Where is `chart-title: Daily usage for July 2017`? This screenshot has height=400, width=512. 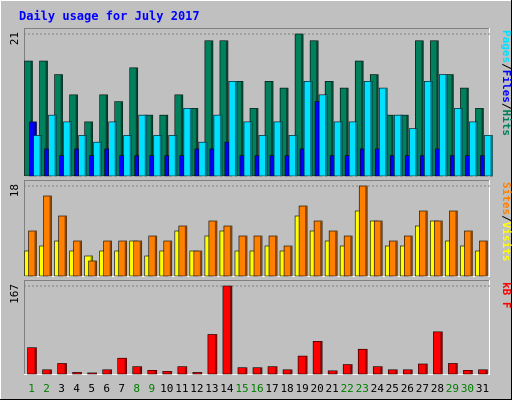 chart-title: Daily usage for July 2017 is located at coordinates (109, 16).